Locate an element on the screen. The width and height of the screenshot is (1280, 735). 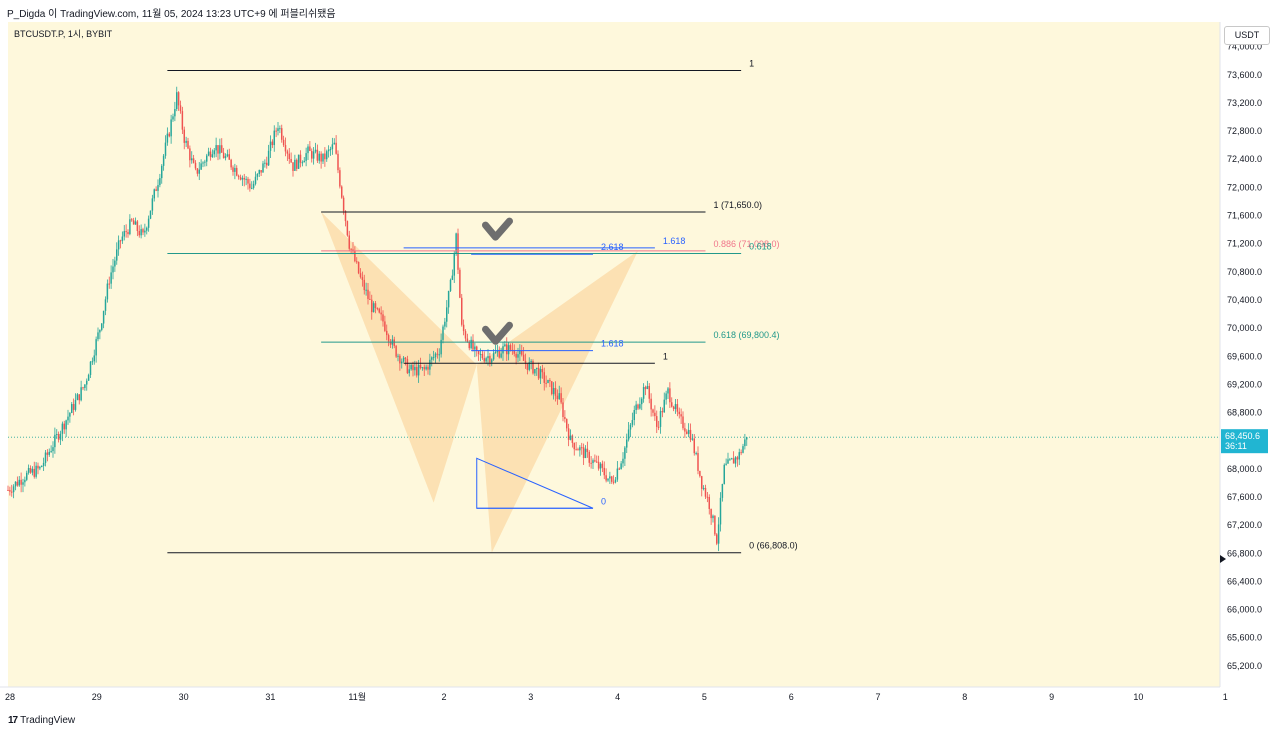
x-tick-label: 31 is located at coordinates (270, 697).